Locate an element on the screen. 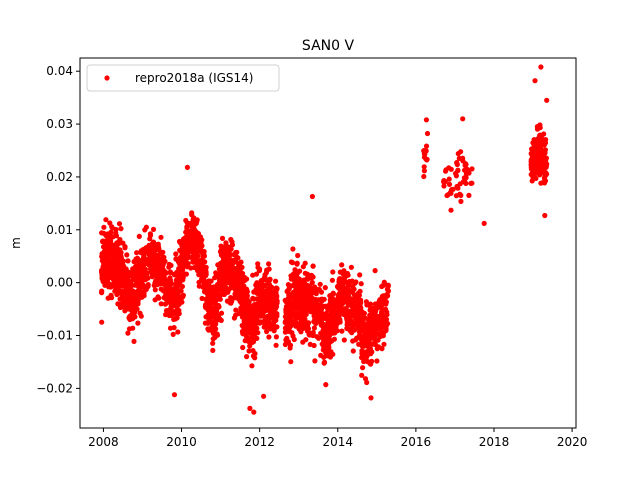 This screenshot has width=640, height=480. legend-box is located at coordinates (183, 78).